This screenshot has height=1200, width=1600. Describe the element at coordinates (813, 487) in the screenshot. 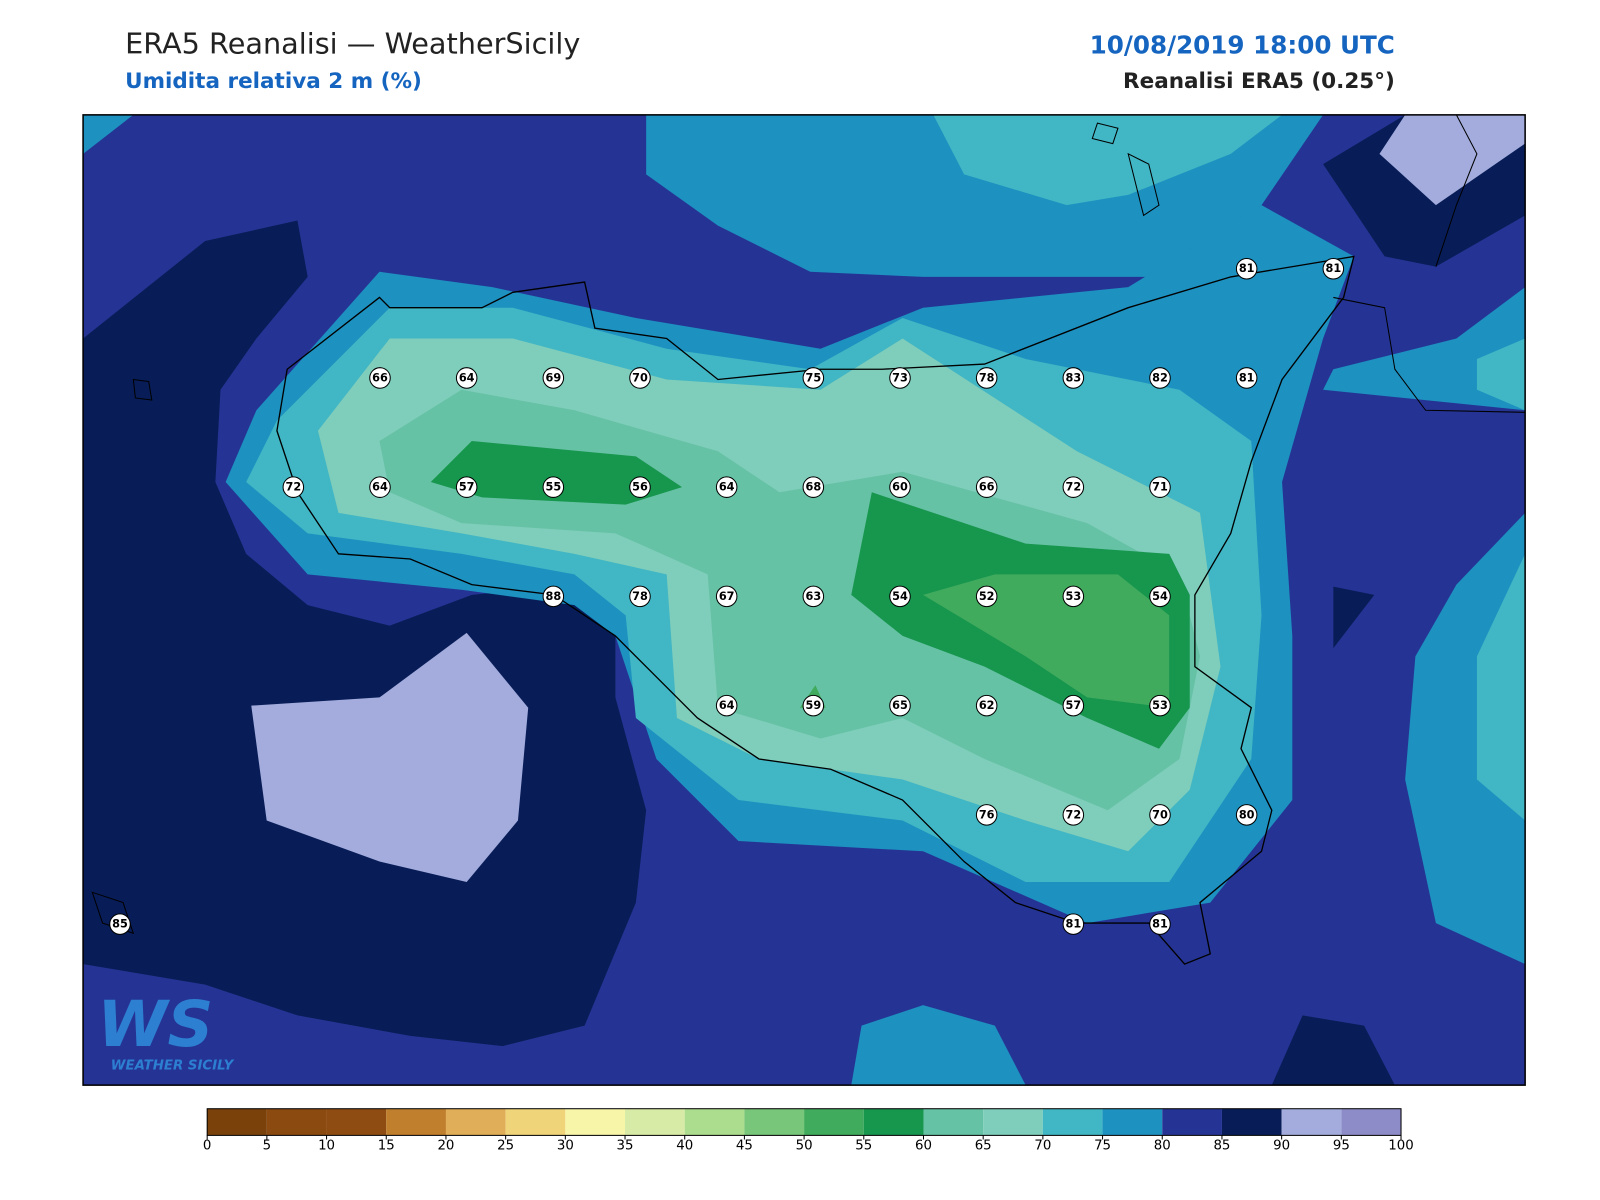

I see `station-value: 68` at that location.